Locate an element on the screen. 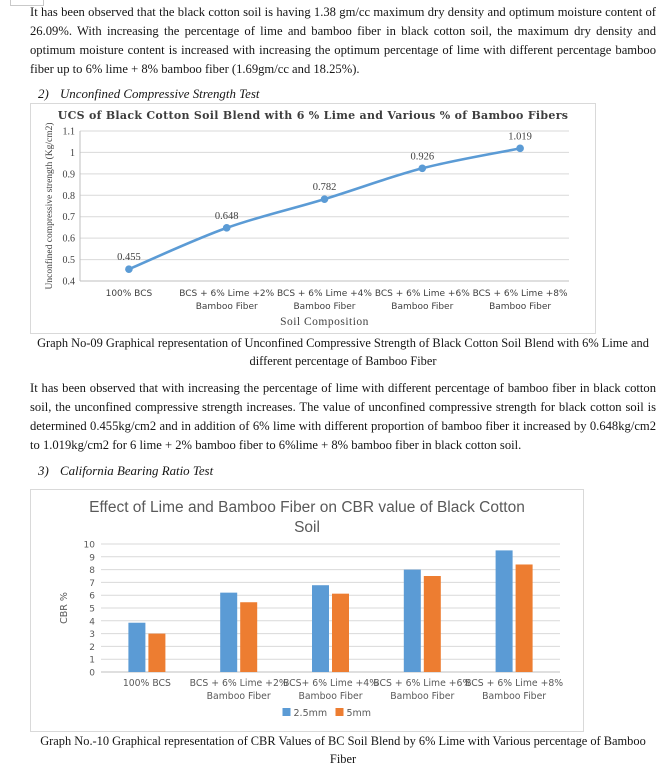  data-point-label: 0.648 is located at coordinates (227, 216).